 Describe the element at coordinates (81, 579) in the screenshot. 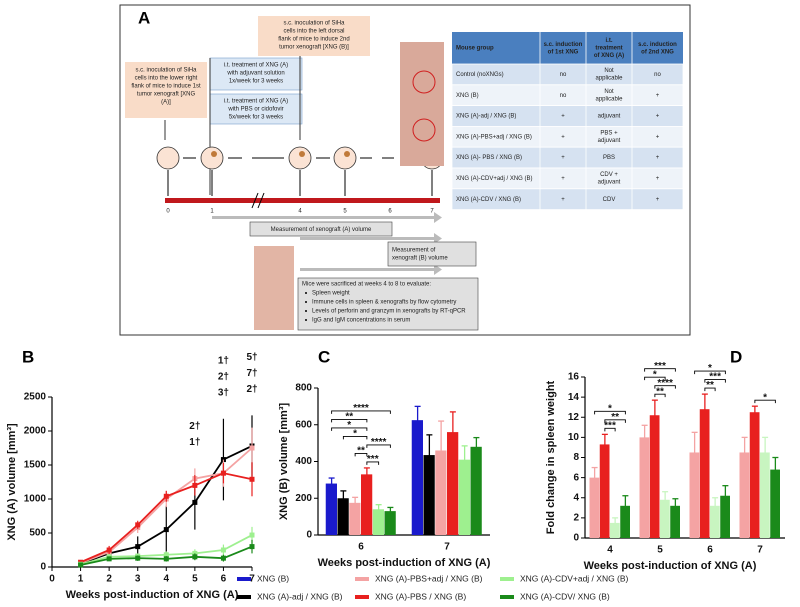

I see `x-tick-label: 1` at that location.